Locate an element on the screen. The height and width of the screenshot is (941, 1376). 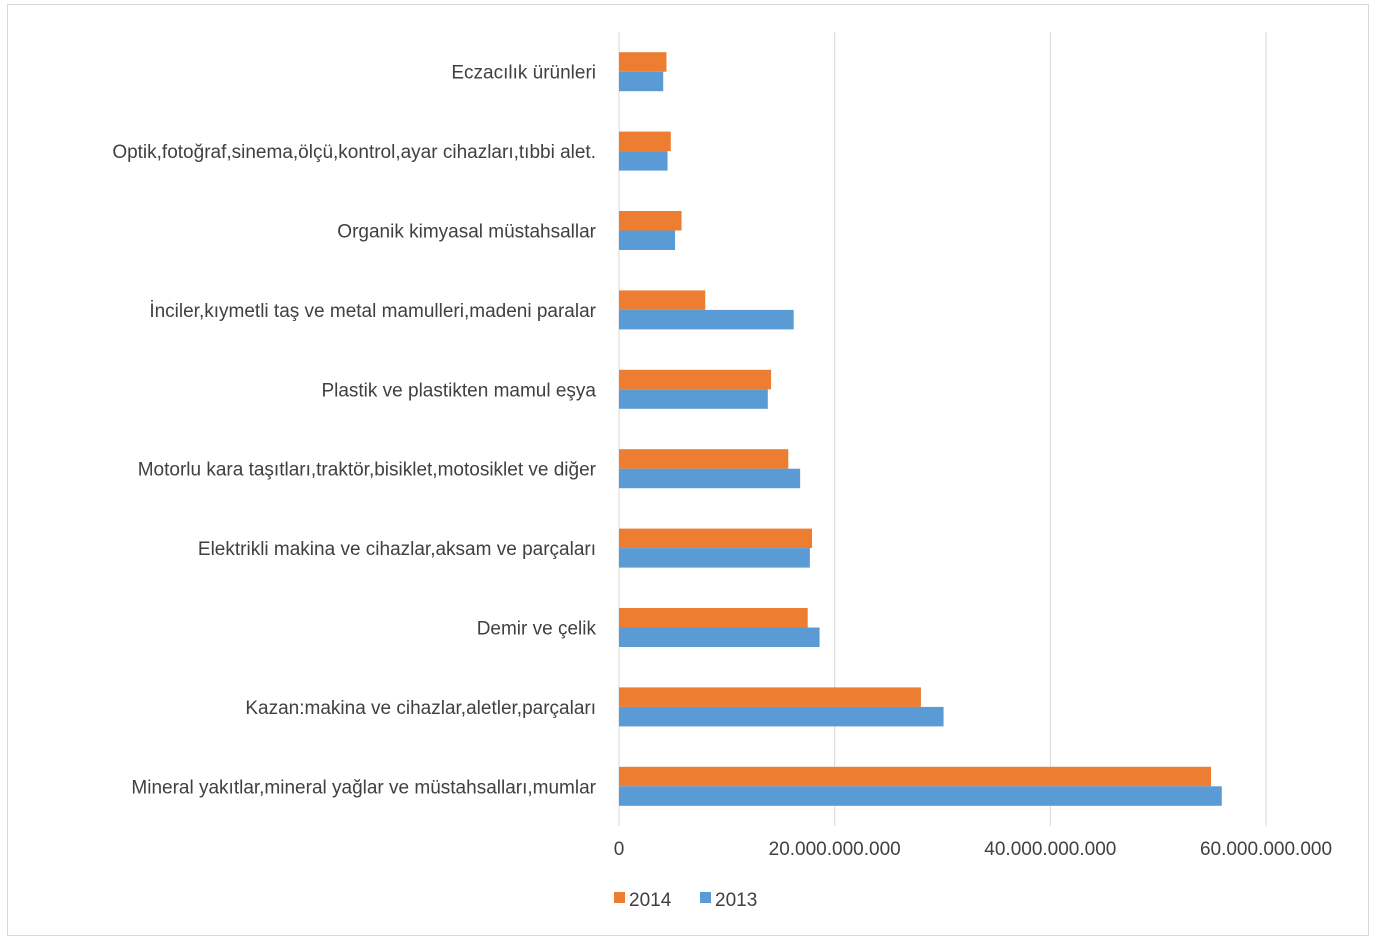
category-label-2: Demir ve çelik is located at coordinates (537, 629).